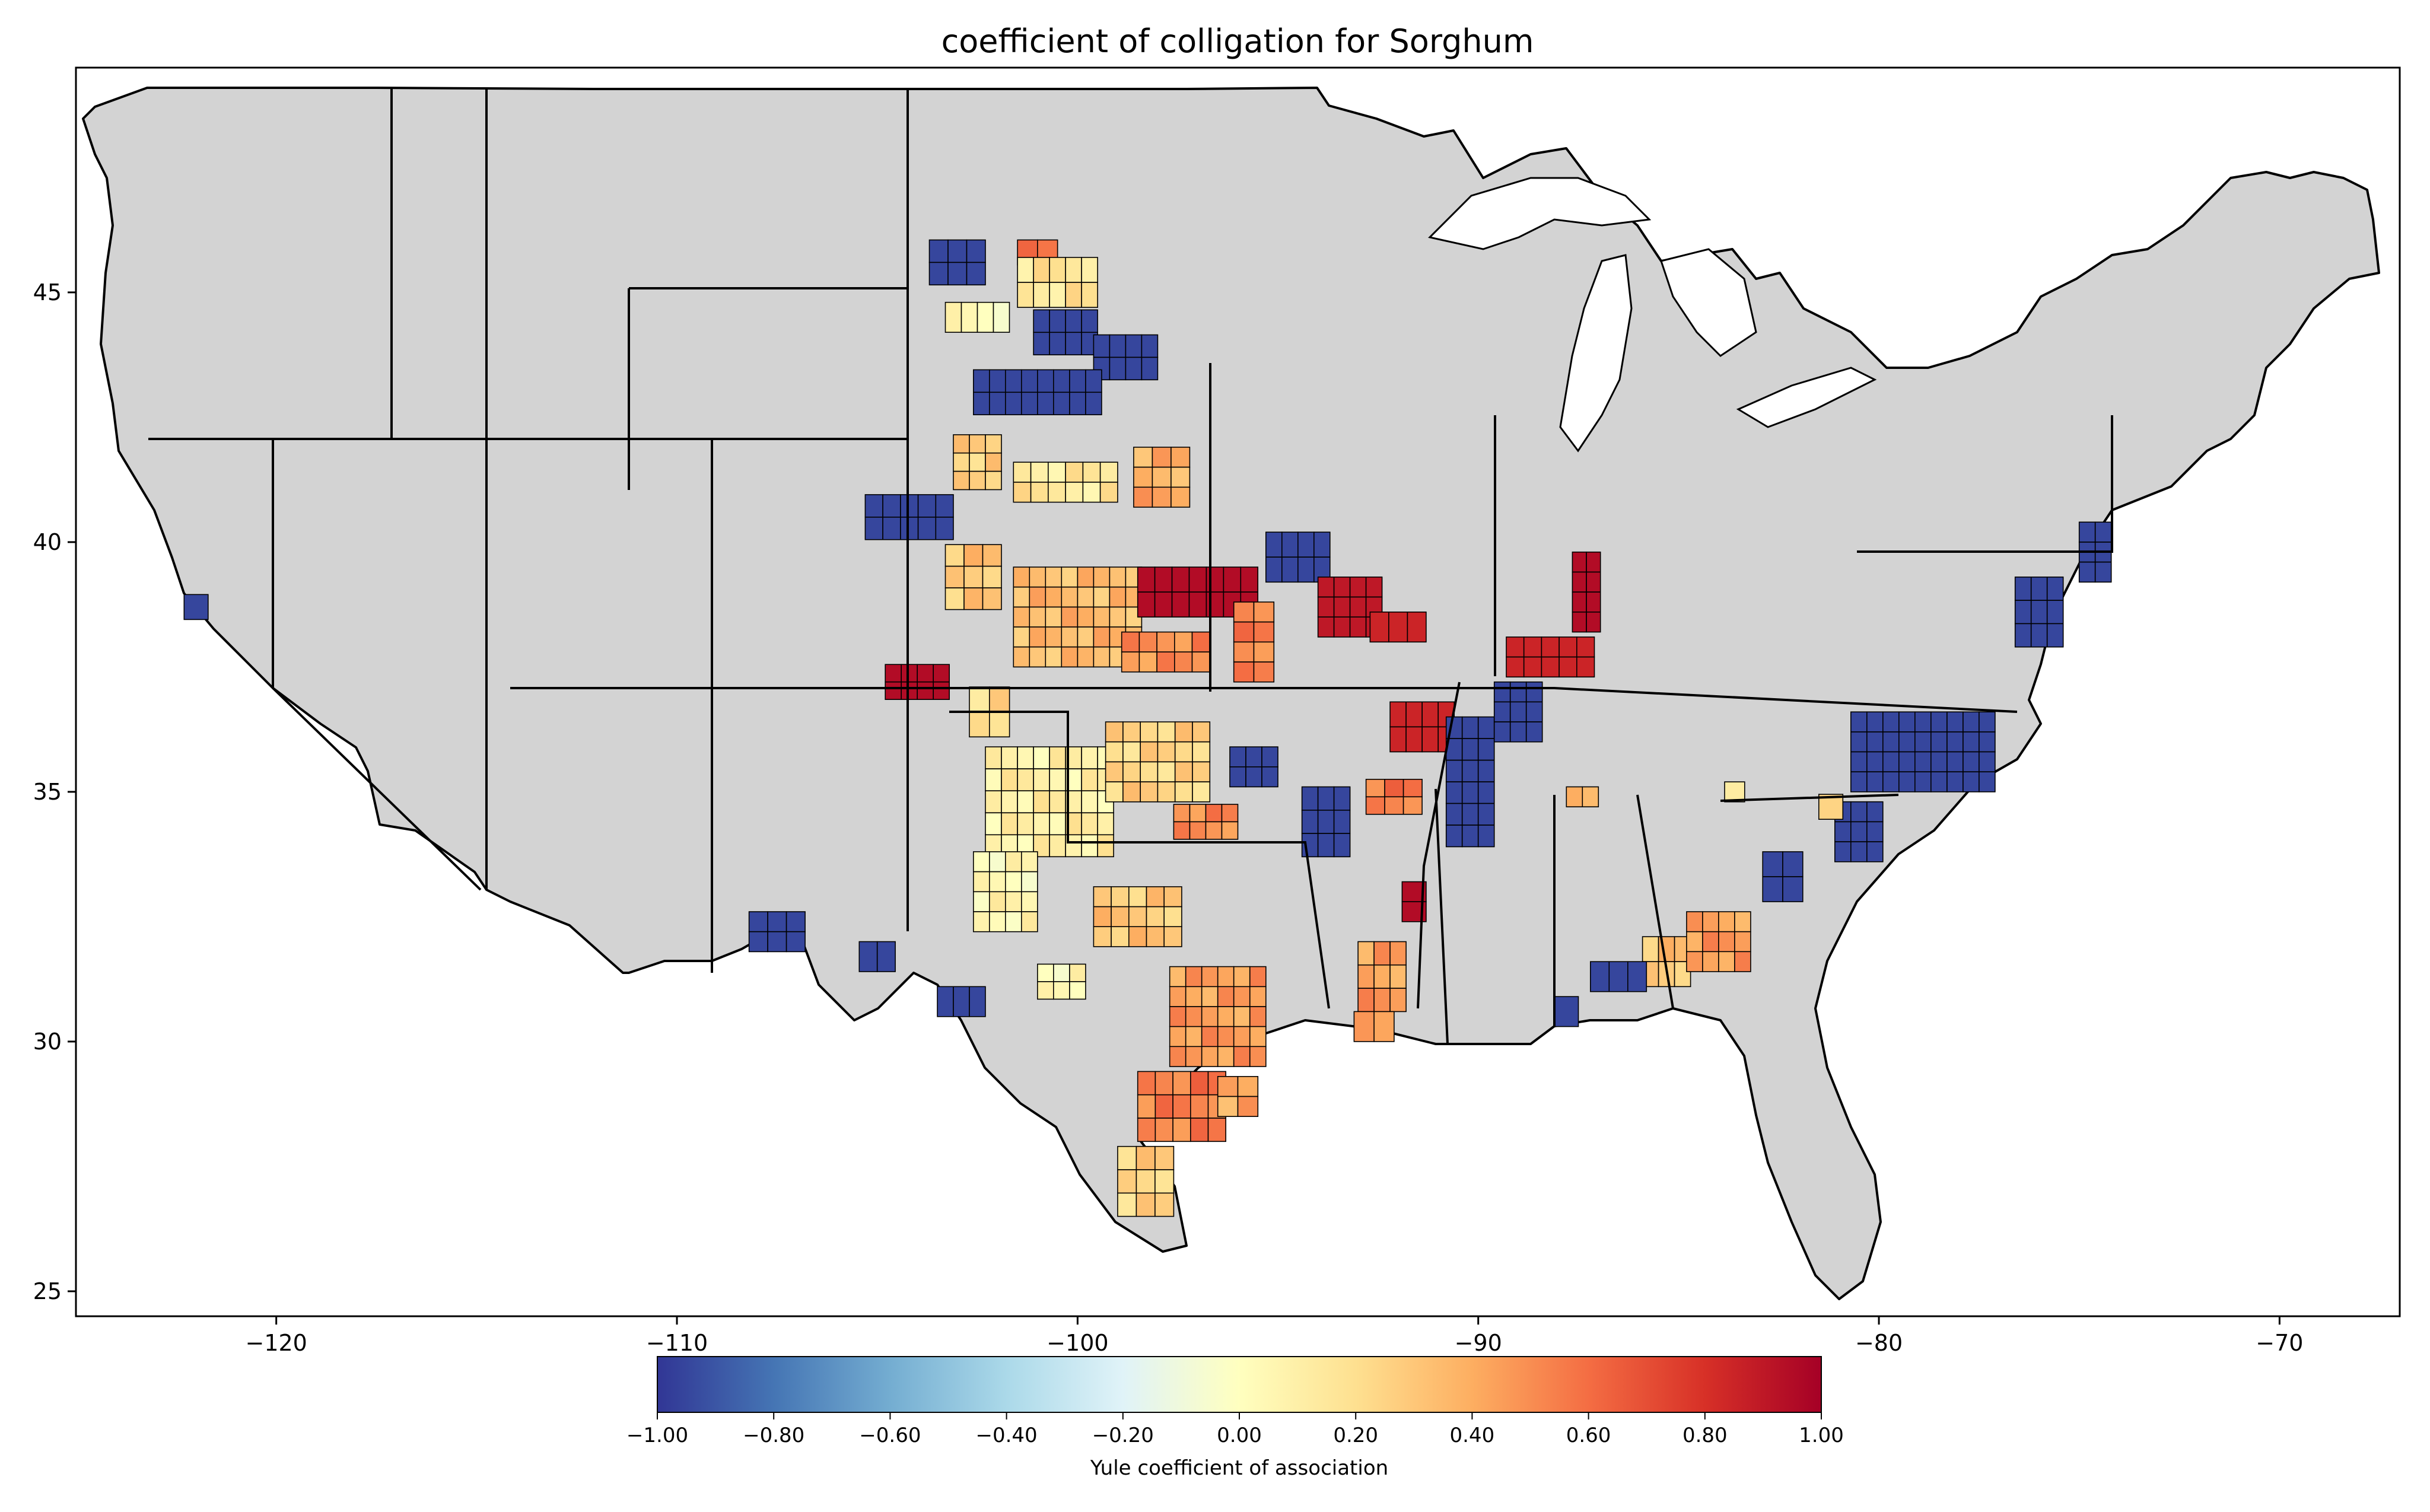 This screenshot has height=1512, width=2430. What do you see at coordinates (1077, 1343) in the screenshot?
I see `x-tick-label: −100` at bounding box center [1077, 1343].